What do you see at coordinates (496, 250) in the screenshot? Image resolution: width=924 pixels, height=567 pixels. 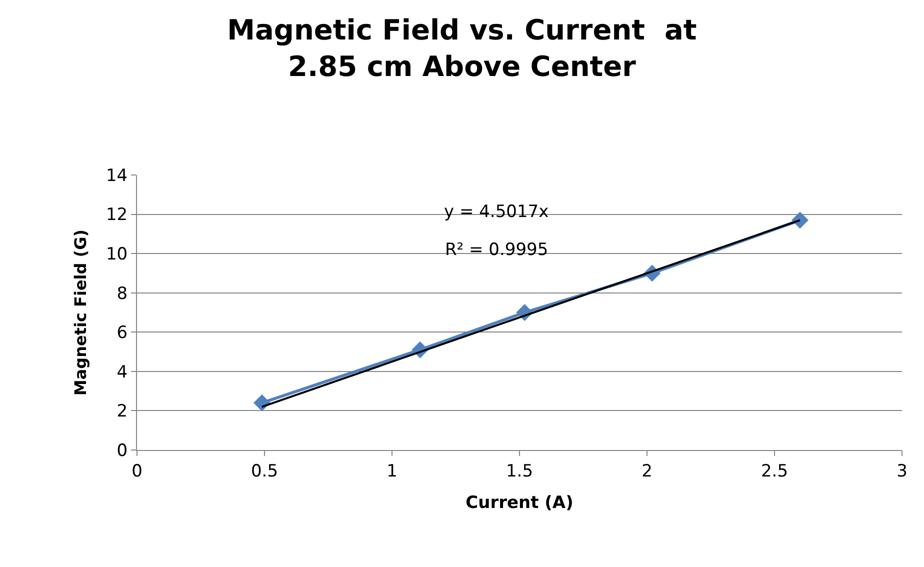 I see `annotation: R² = 0.9995` at bounding box center [496, 250].